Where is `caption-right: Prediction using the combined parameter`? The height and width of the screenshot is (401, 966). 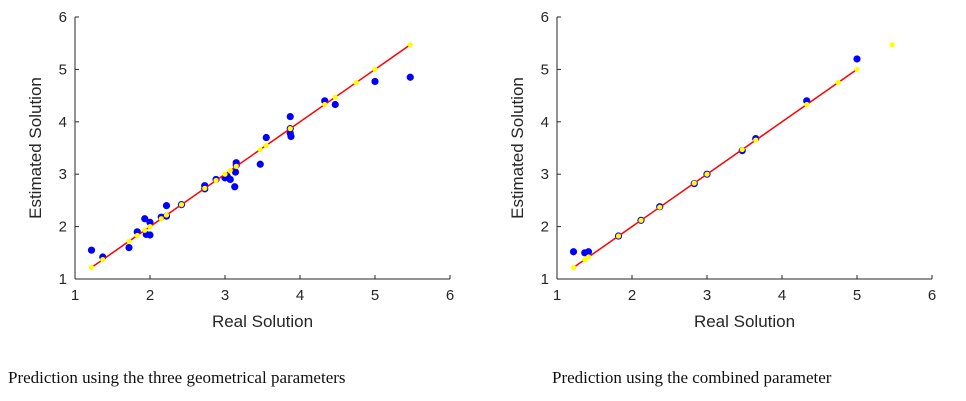 caption-right: Prediction using the combined parameter is located at coordinates (692, 377).